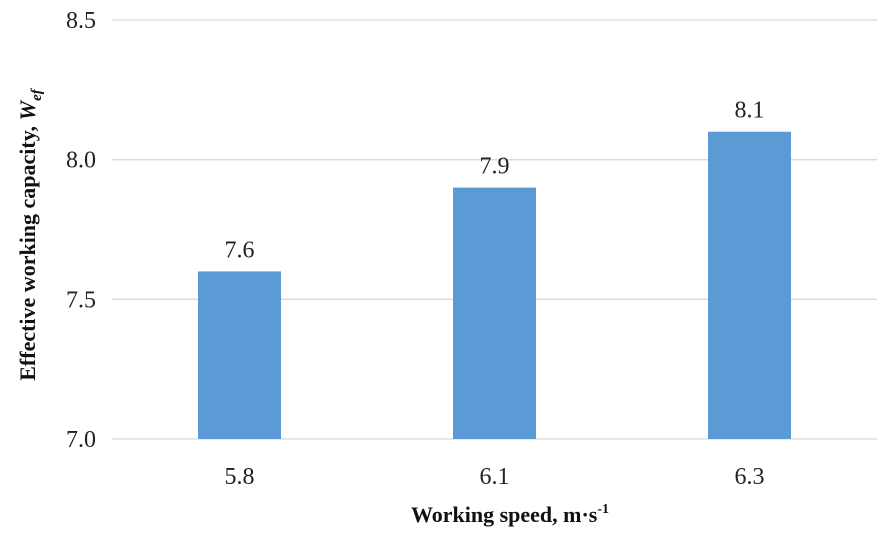  What do you see at coordinates (30, 234) in the screenshot?
I see `y-axis-title: Effective working capacity, Wef` at bounding box center [30, 234].